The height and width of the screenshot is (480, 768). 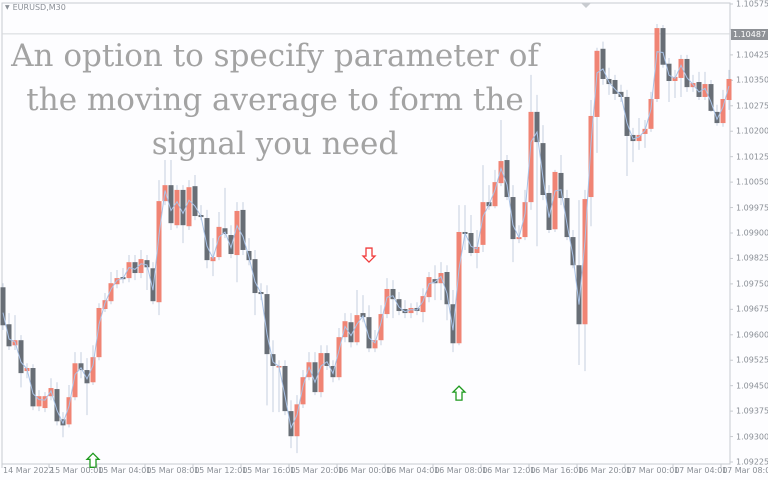 I want to click on symbol-text: EURUSD,M30, so click(x=39, y=7).